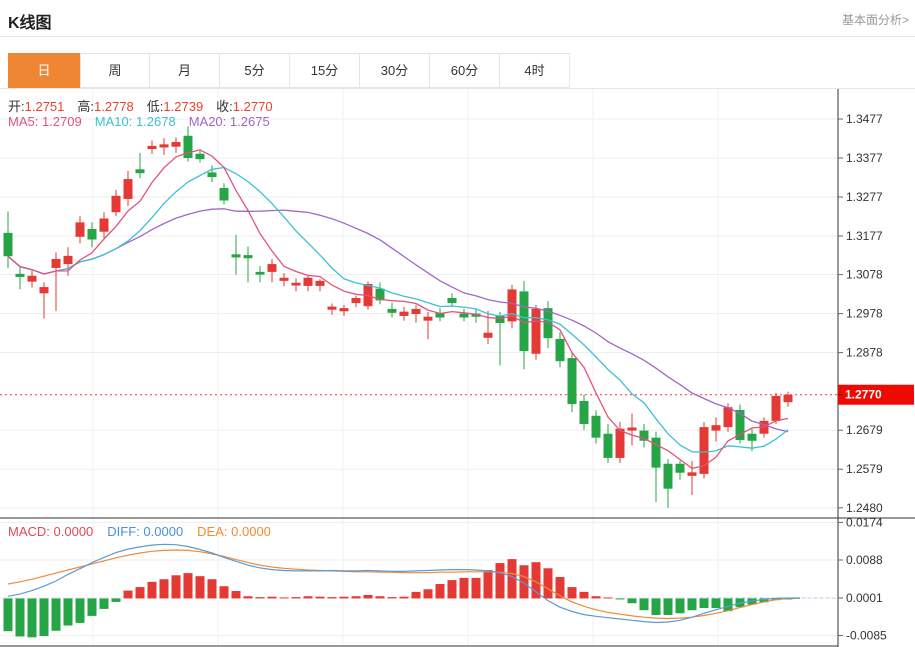 The image size is (915, 647). What do you see at coordinates (864, 119) in the screenshot?
I see `svg-text: 1.3477` at bounding box center [864, 119].